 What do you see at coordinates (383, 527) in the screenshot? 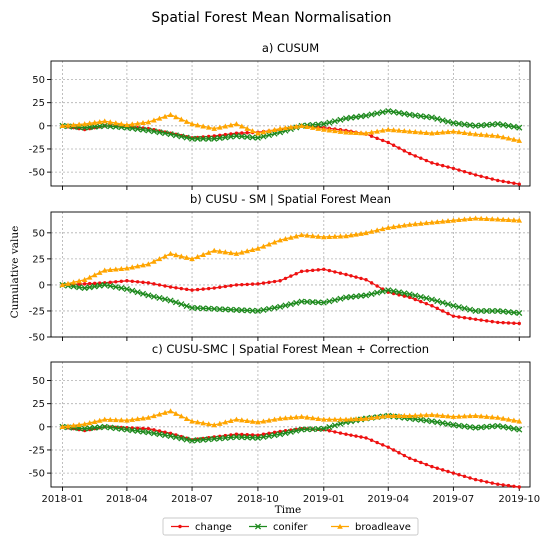
I see `legend-label: broadleave` at bounding box center [383, 527].